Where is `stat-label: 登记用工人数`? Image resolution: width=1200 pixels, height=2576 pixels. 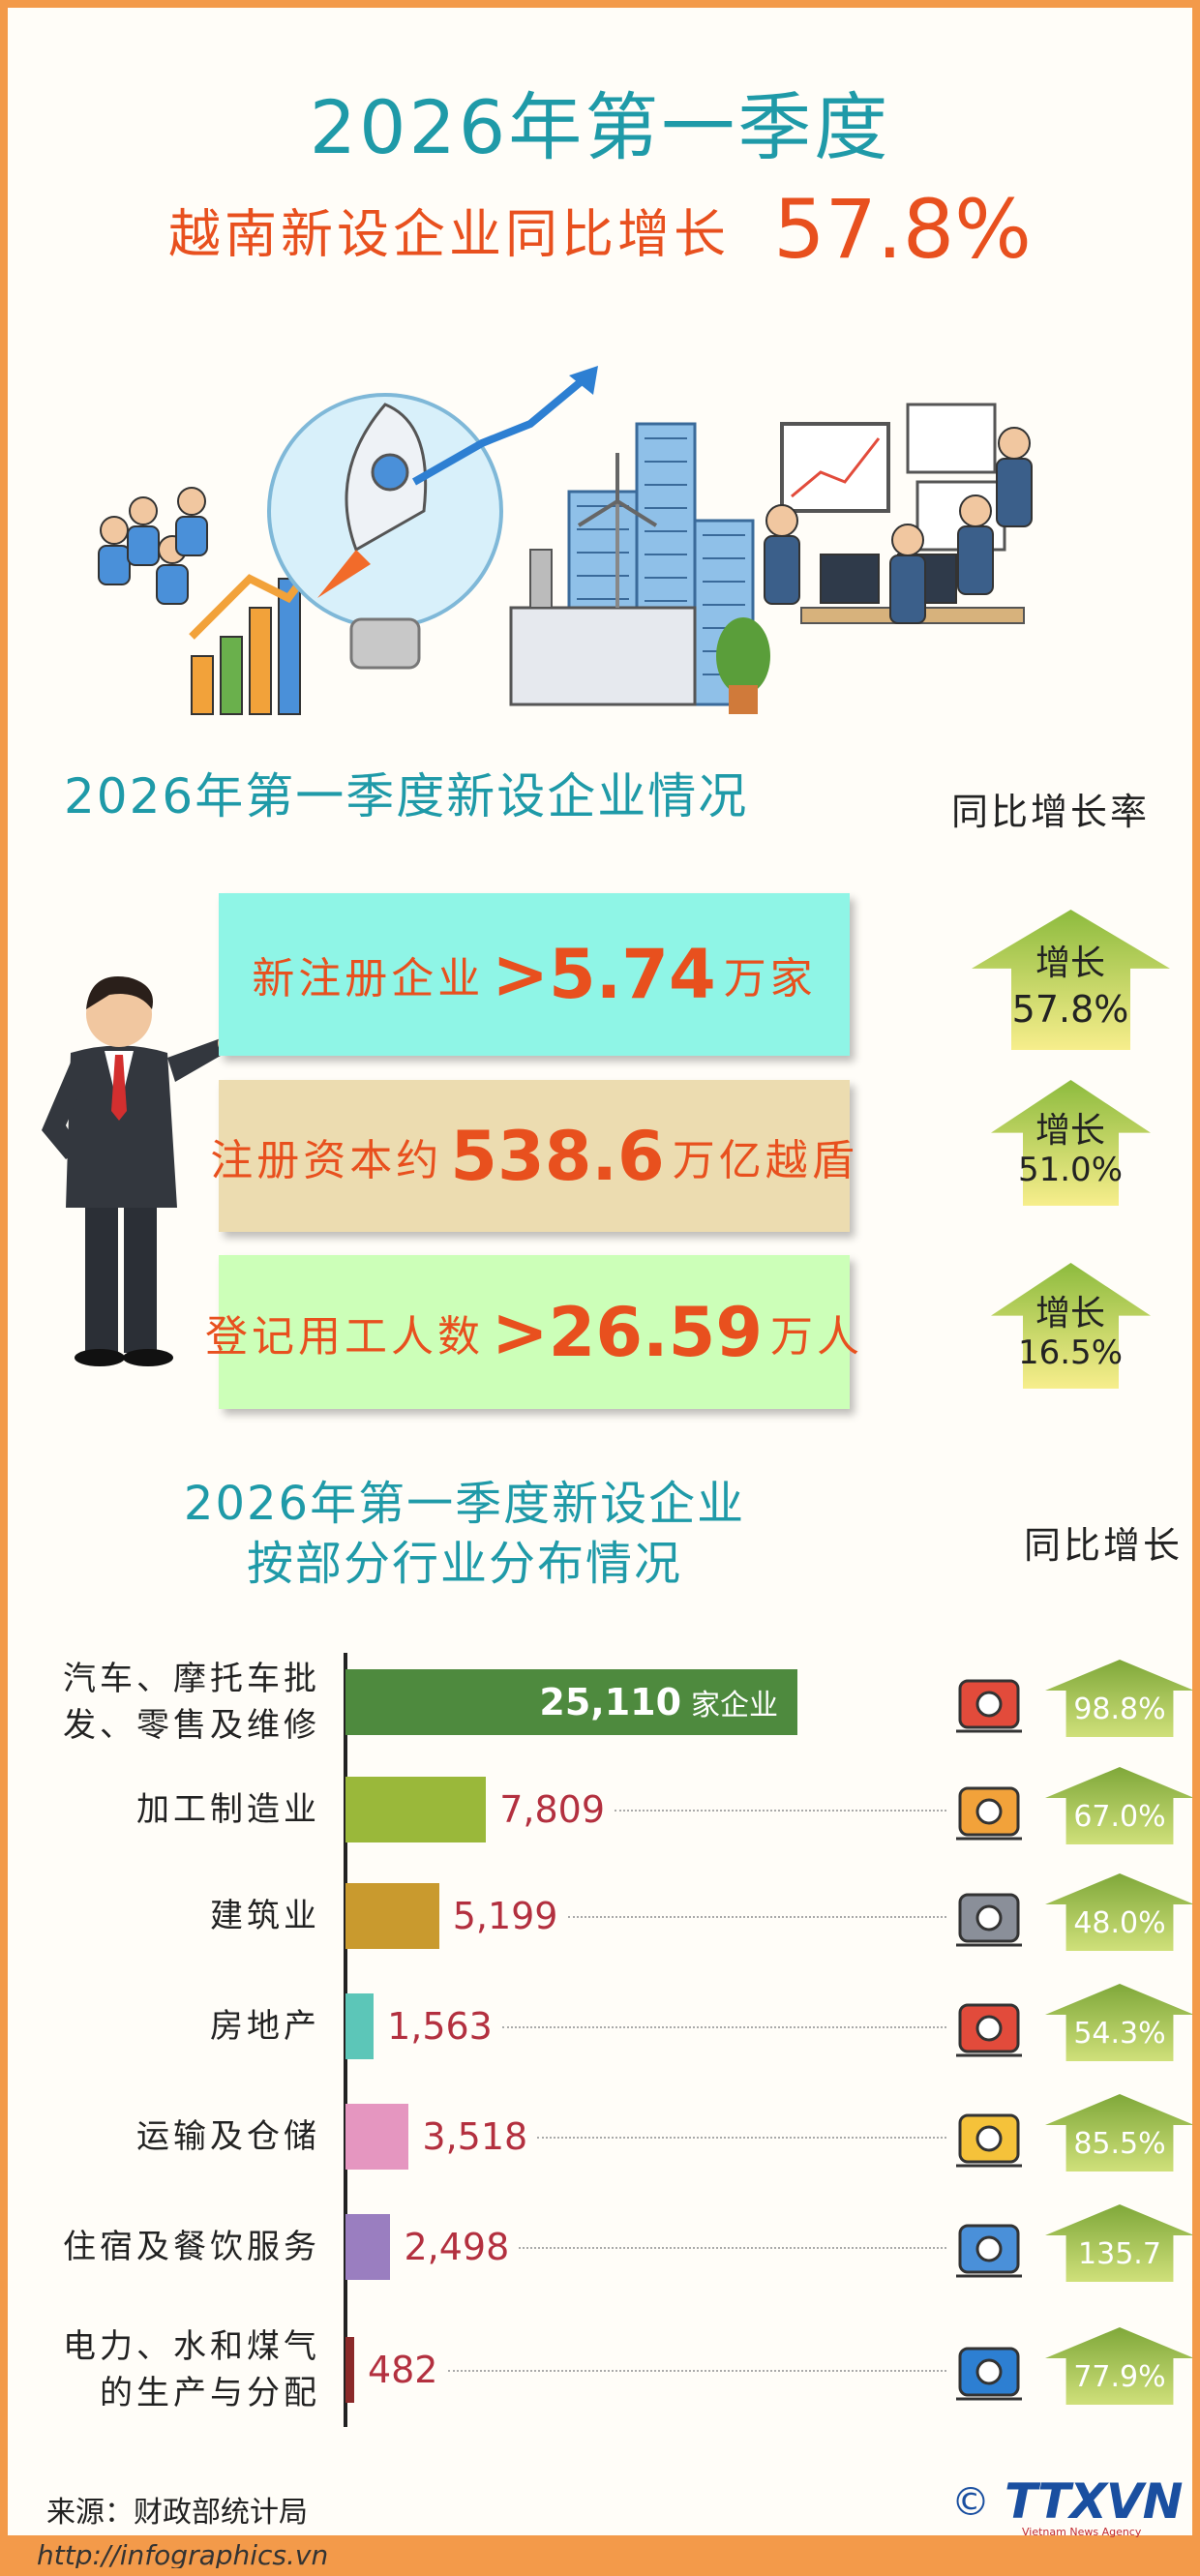 stat-label: 登记用工人数 is located at coordinates (344, 1336).